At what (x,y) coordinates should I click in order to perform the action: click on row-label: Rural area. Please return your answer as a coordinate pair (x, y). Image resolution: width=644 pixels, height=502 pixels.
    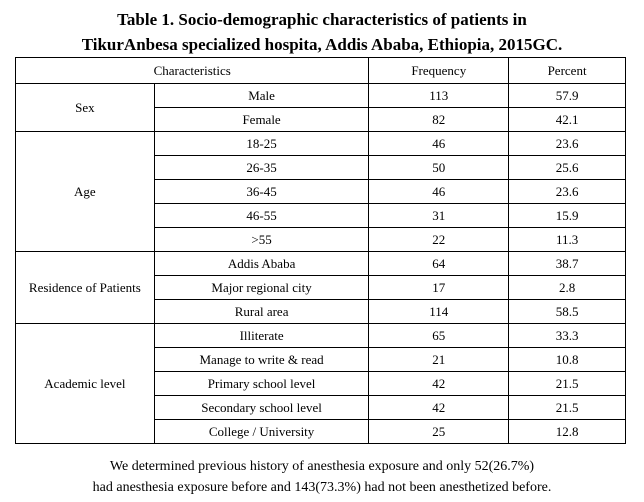
    Looking at the image, I should click on (261, 311).